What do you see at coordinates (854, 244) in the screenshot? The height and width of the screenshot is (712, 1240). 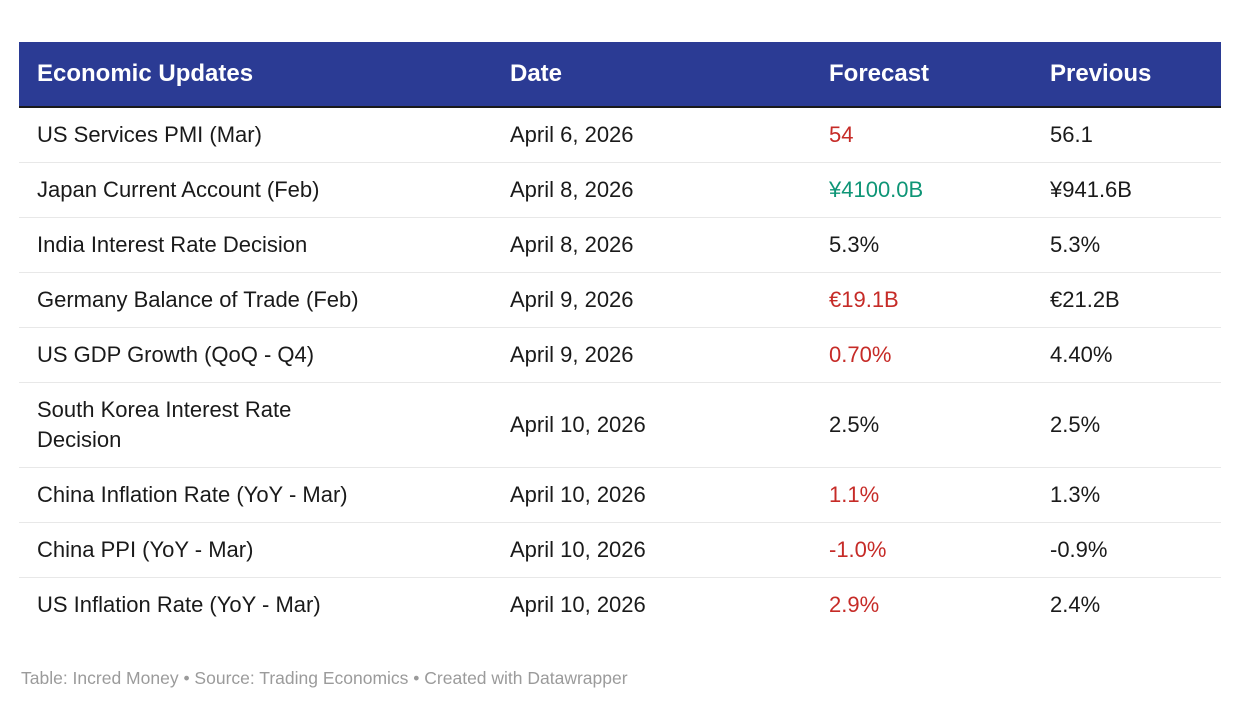 I see `forecast-value: 5.3%` at bounding box center [854, 244].